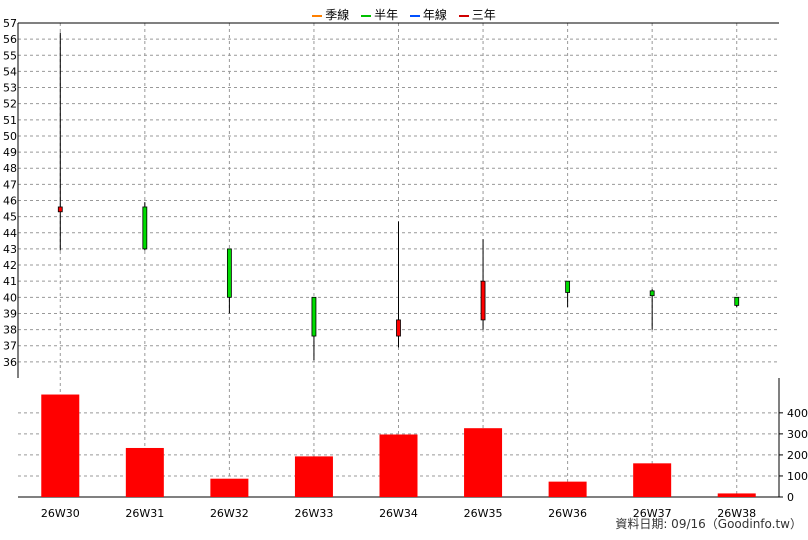 This screenshot has height=540, width=808. What do you see at coordinates (10, 330) in the screenshot?
I see `price-tick-label: 38` at bounding box center [10, 330].